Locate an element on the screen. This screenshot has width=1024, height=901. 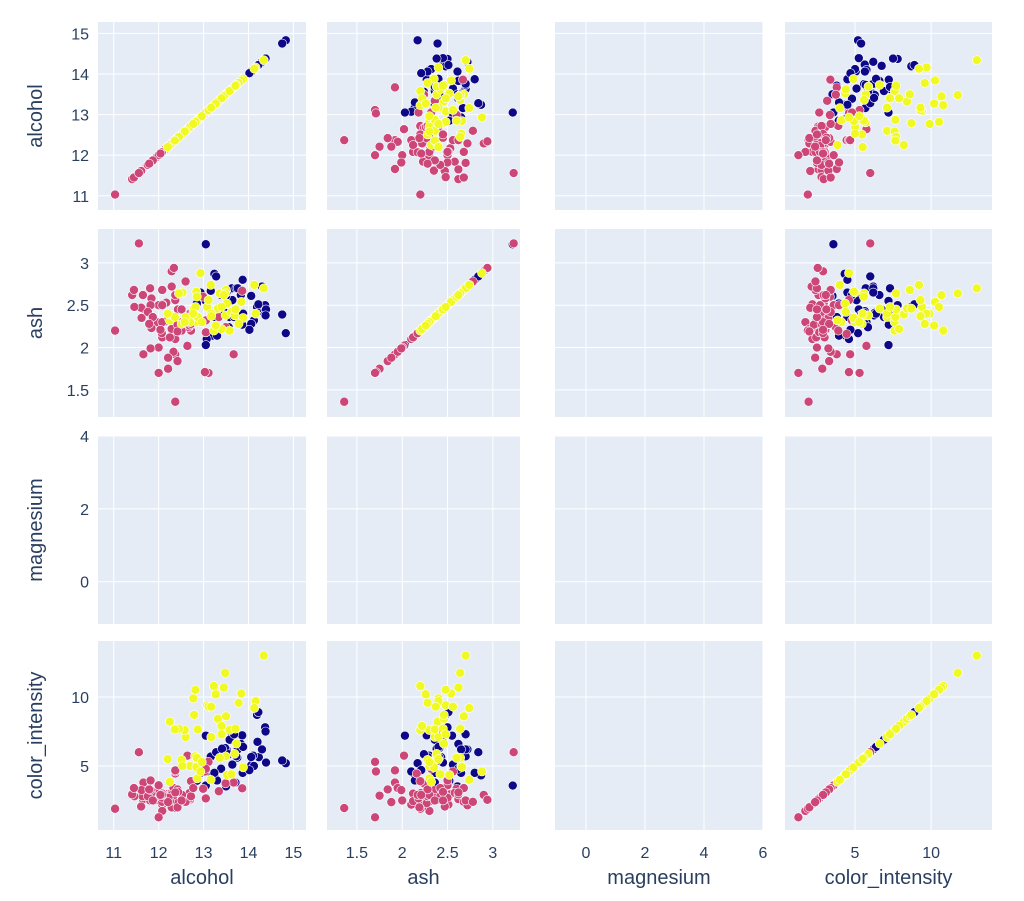
y-tick-label: 1.5 is located at coordinates (78, 391).